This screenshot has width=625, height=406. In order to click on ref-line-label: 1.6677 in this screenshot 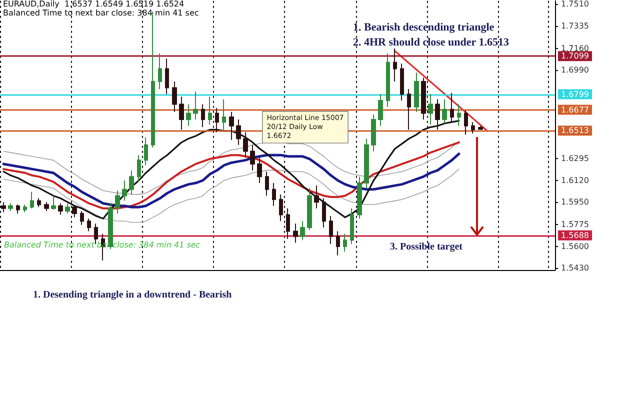, I will do `click(575, 109)`.